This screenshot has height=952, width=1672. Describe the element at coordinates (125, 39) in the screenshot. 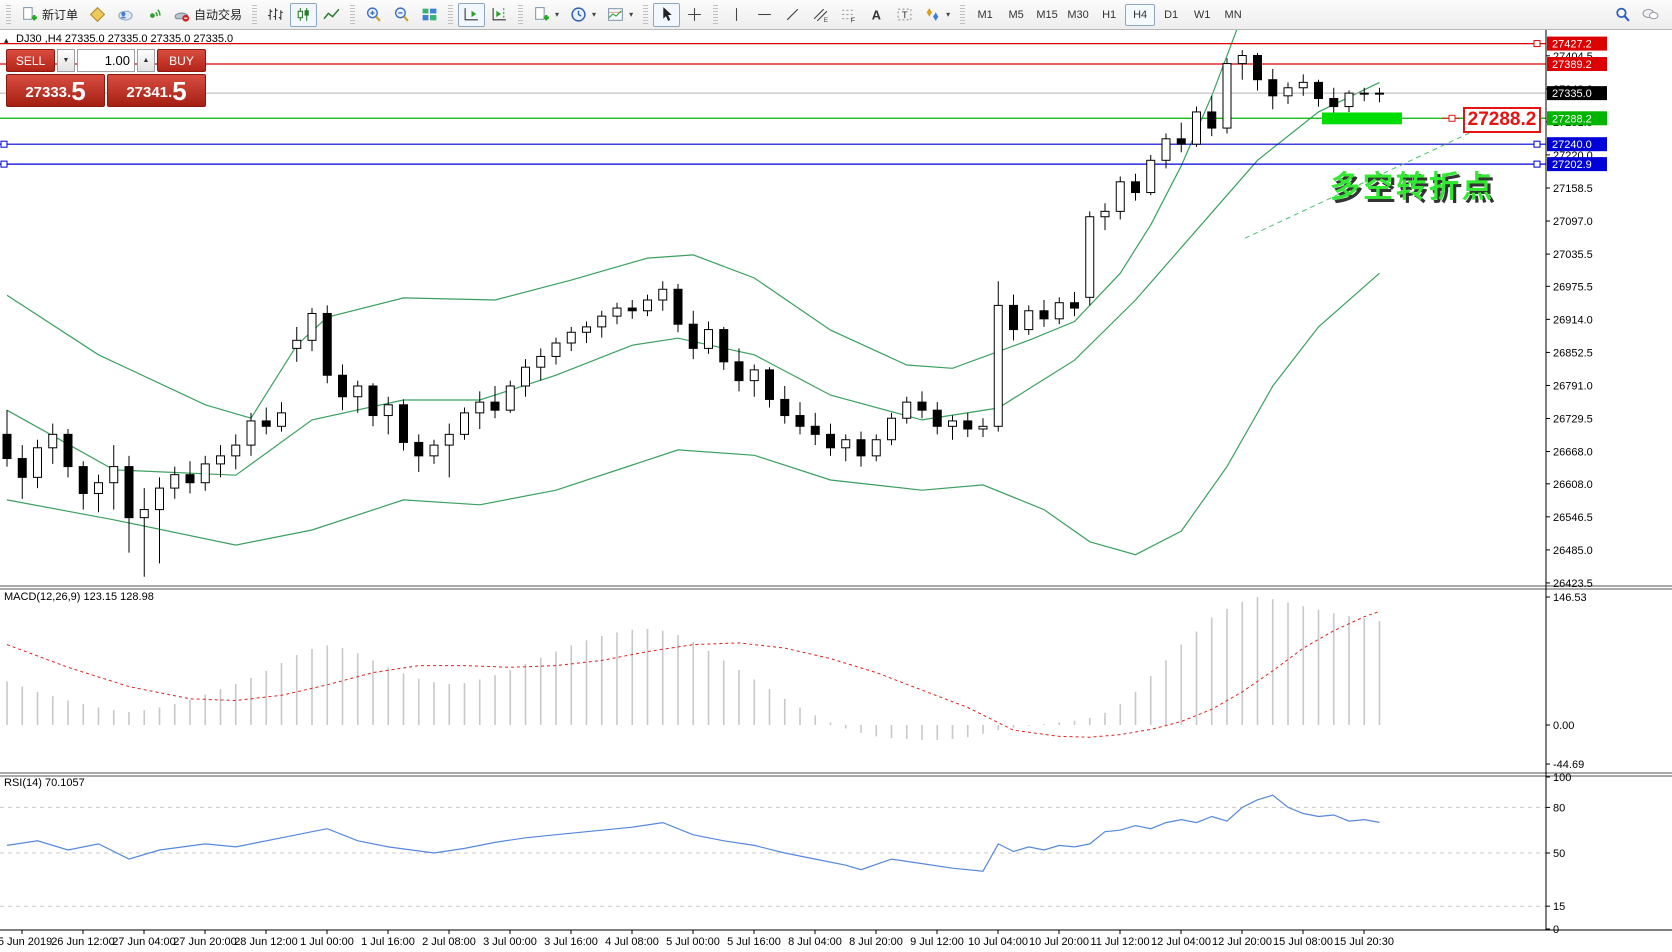

I see `chart-title: DJ30 ,H4 27335.0 27335.0 27335.0 27335.0` at that location.